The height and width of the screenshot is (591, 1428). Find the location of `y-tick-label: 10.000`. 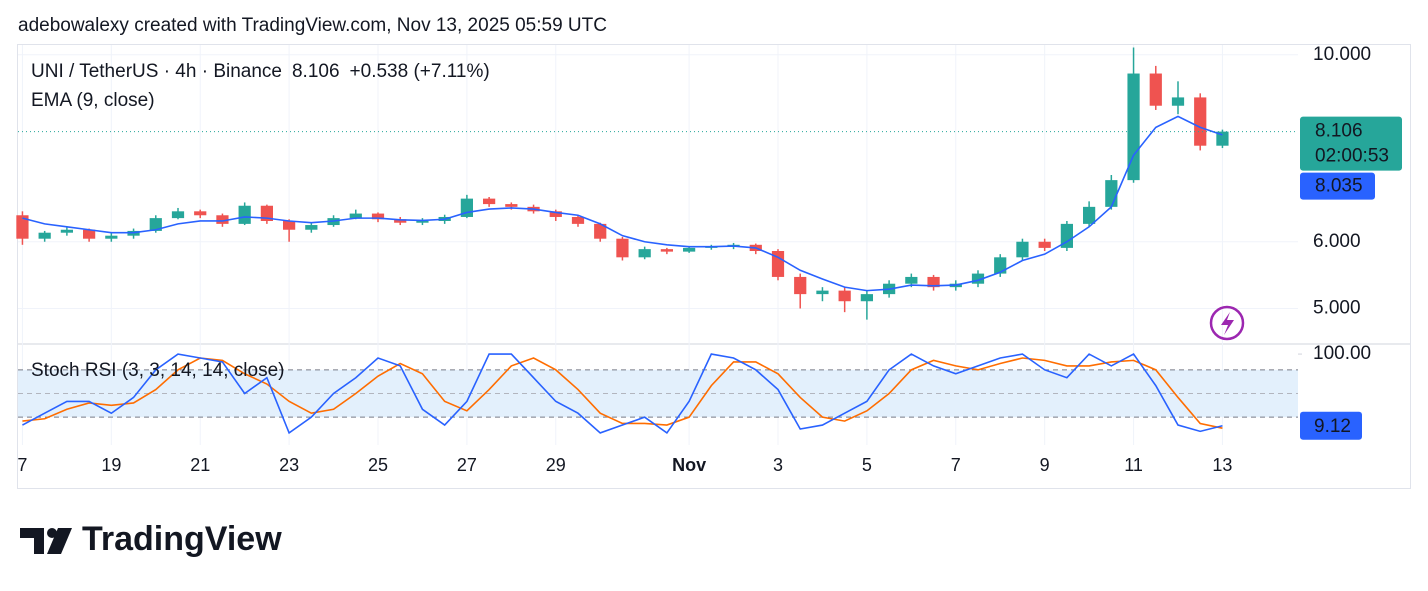

y-tick-label: 10.000 is located at coordinates (1342, 54).